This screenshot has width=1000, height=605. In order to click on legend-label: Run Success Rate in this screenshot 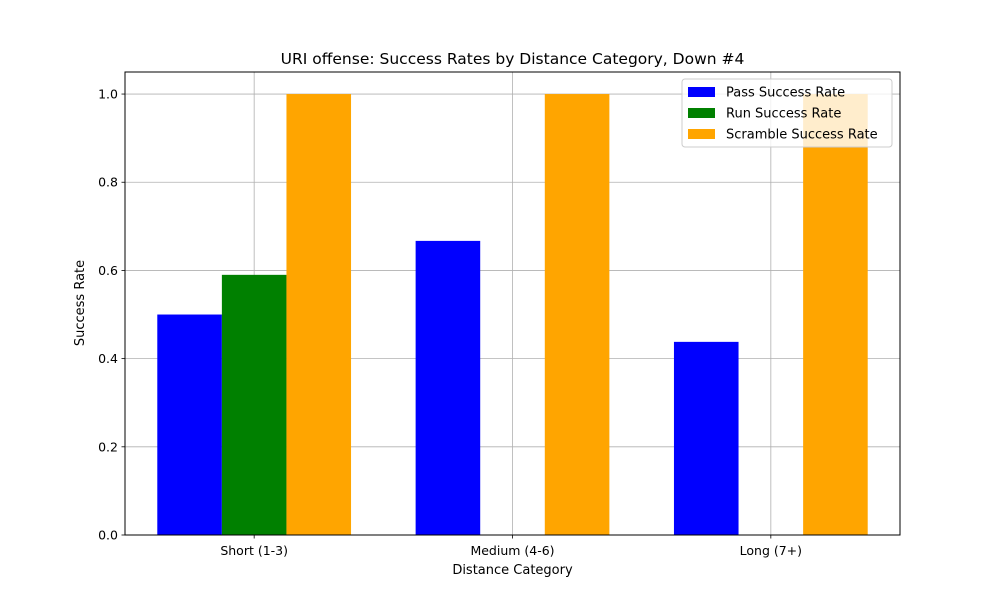, I will do `click(783, 114)`.